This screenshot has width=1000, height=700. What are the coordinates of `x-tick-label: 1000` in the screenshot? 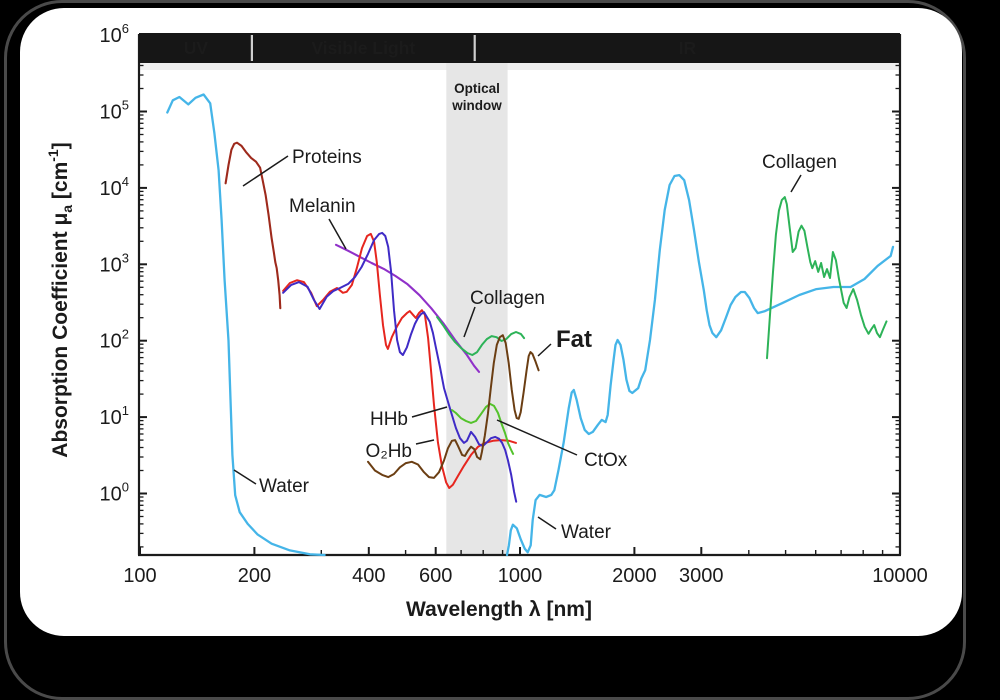 It's located at (520, 576).